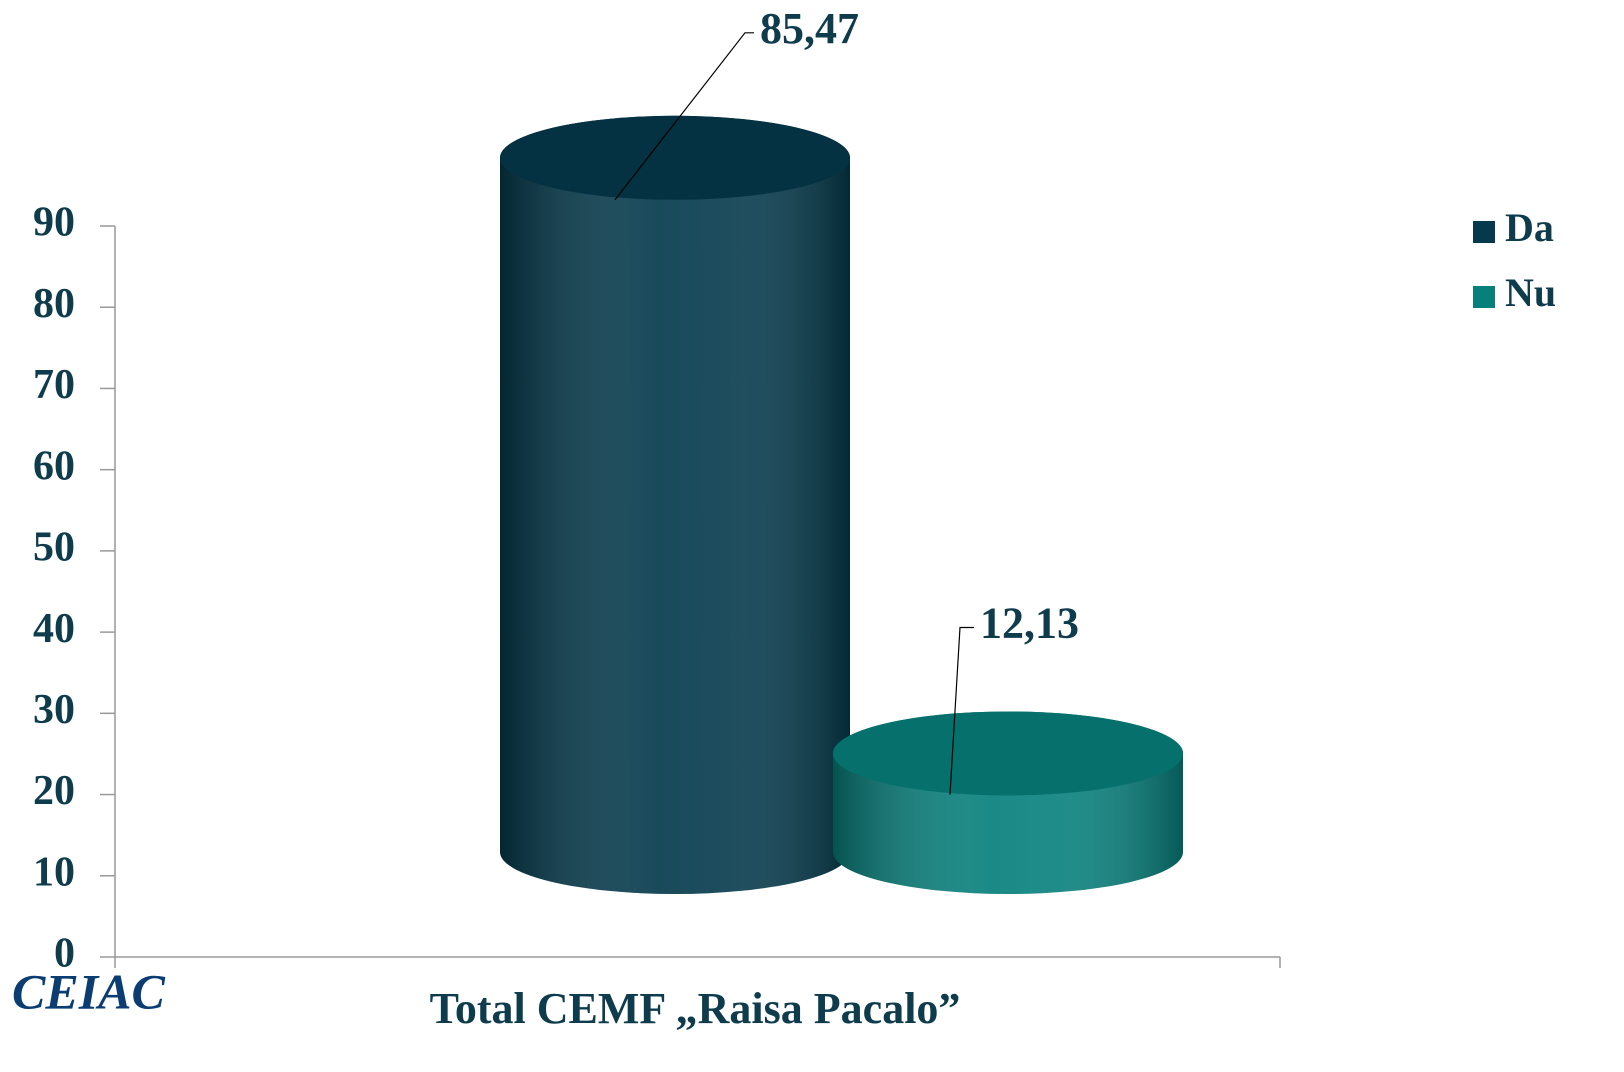 The height and width of the screenshot is (1072, 1624). Describe the element at coordinates (54, 791) in the screenshot. I see `y-tick-label: 20` at that location.